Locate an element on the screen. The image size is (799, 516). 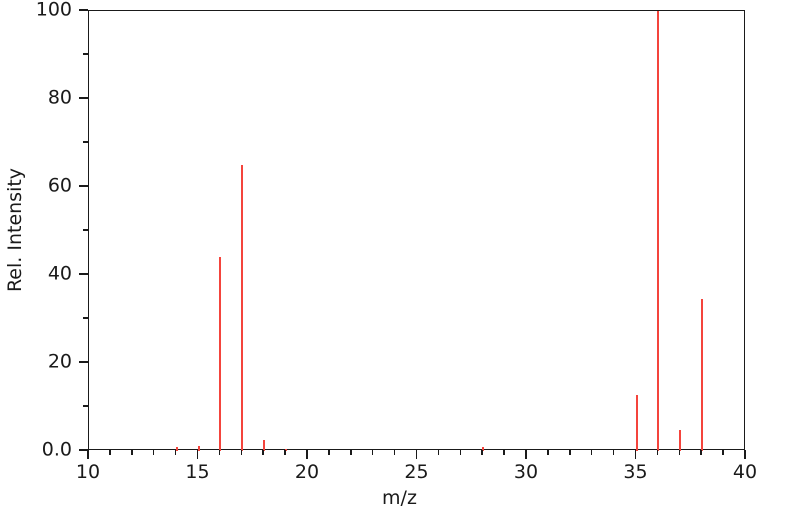
x-axis-tick-label: 35 is located at coordinates (635, 472).